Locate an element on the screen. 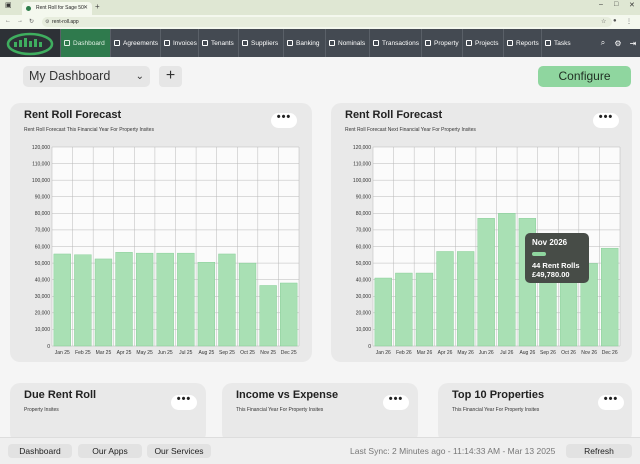 This screenshot has height=464, width=640. url-text: rent-roll.app is located at coordinates (65, 22).